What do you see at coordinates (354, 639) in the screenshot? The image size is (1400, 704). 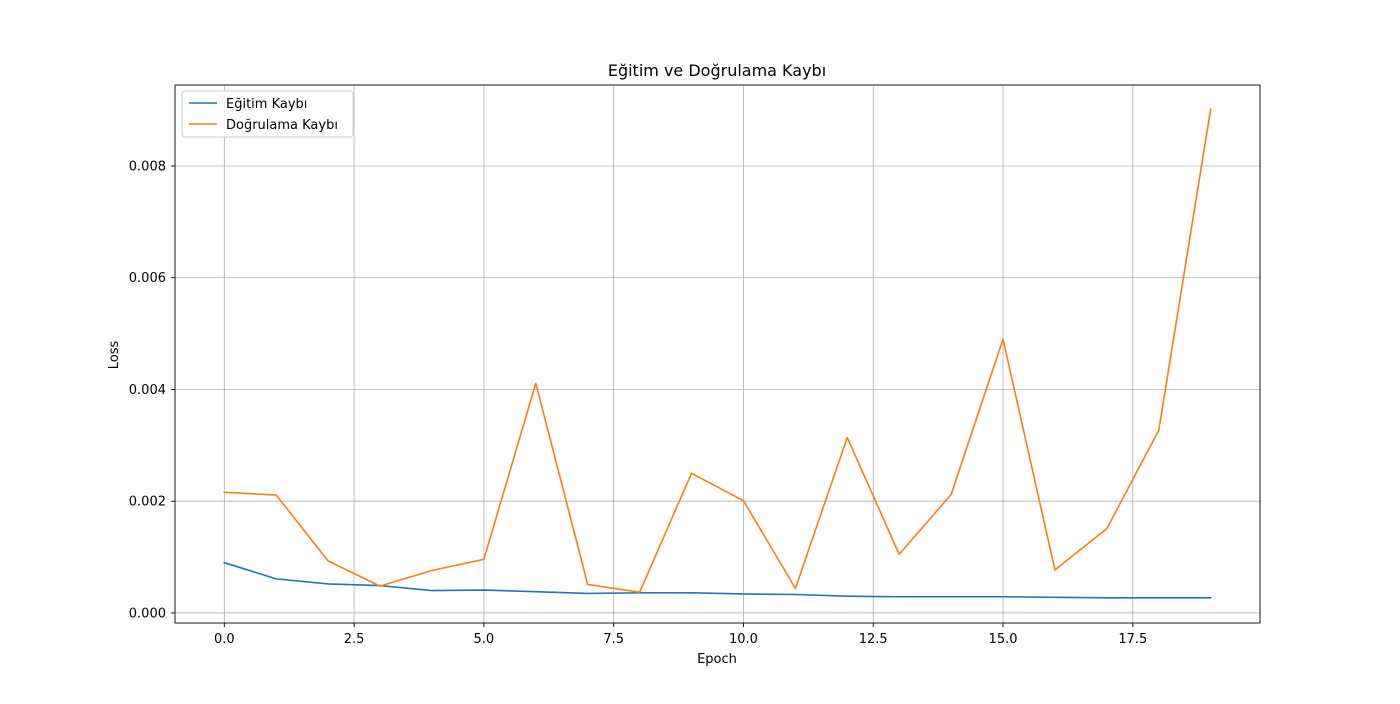 I see `x-tick-label: 2.5` at bounding box center [354, 639].